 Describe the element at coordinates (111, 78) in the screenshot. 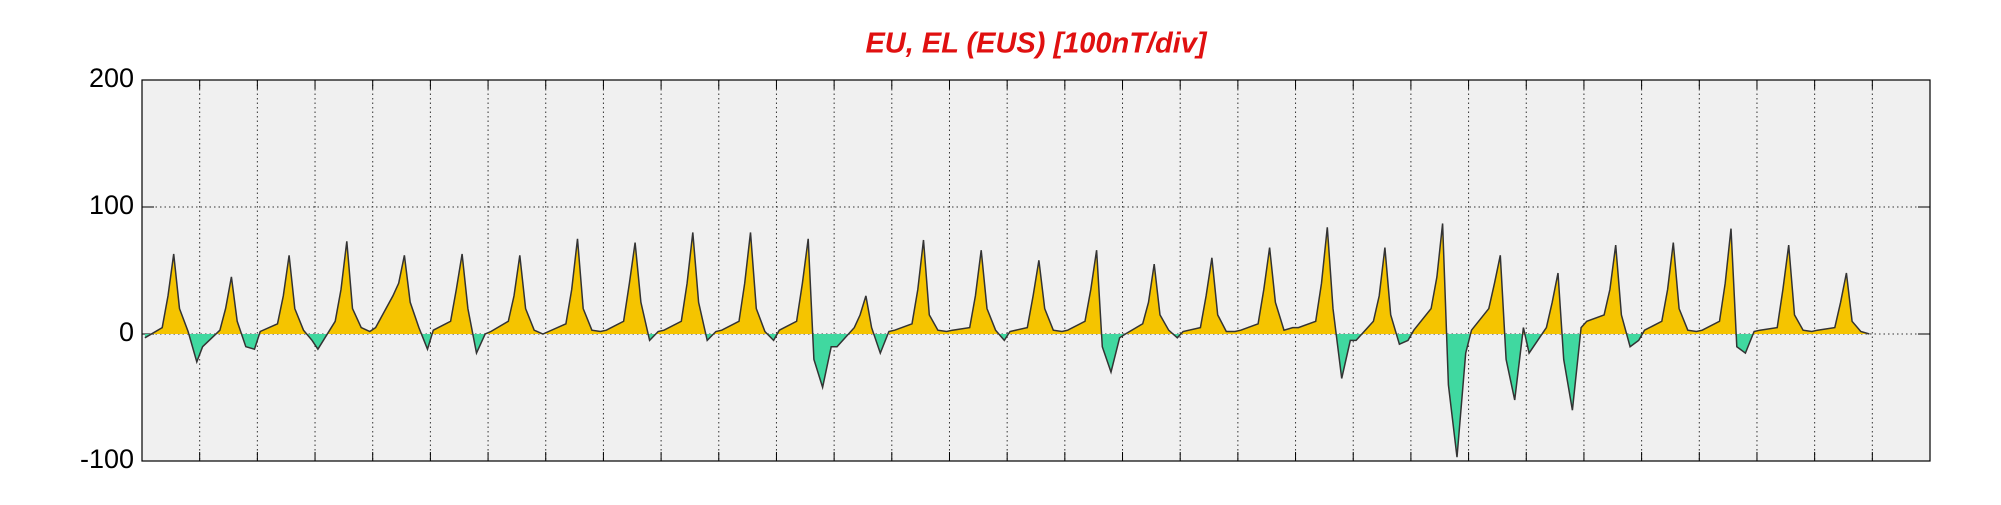

I see `y-tick-label: 200` at that location.